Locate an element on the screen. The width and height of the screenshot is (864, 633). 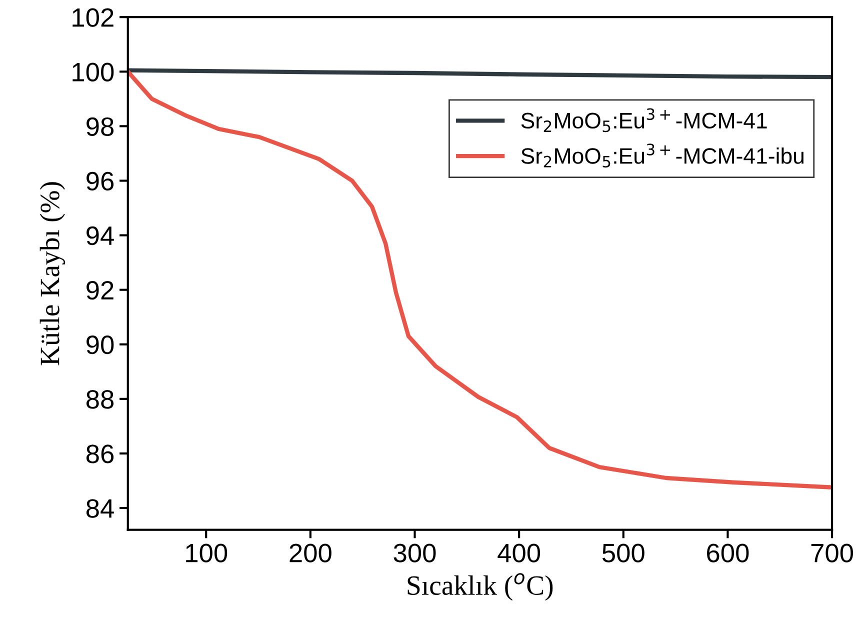
y-tick-label: 100 is located at coordinates (93, 72).